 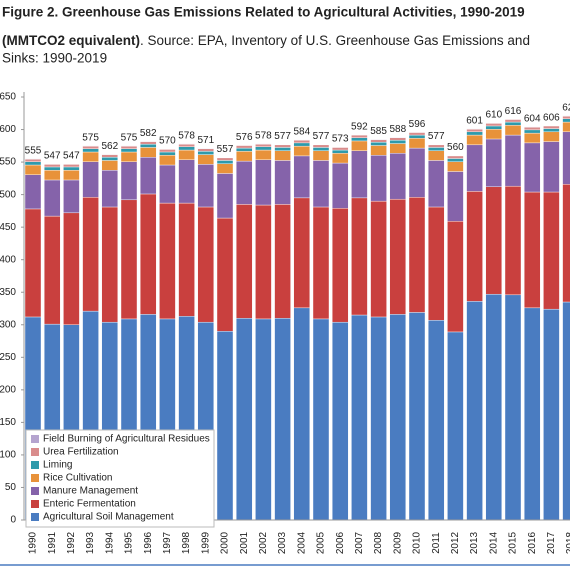 I want to click on total-label: 584, so click(x=301, y=132).